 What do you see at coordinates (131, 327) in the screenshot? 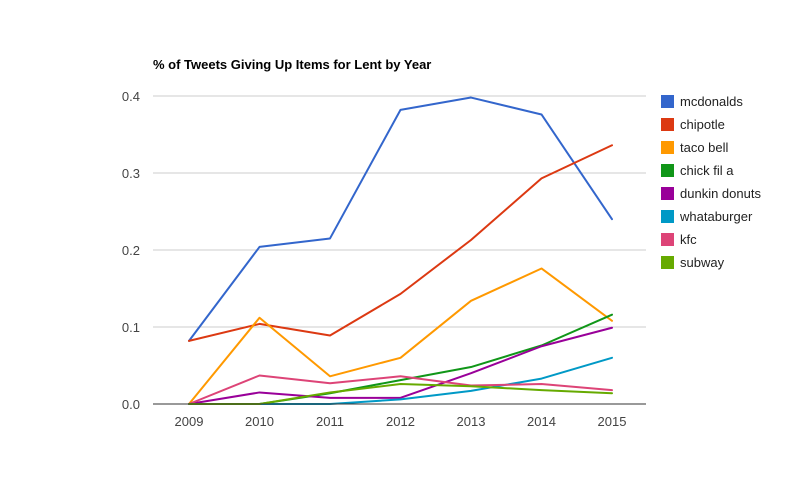
I see `y-tick-label: 0.1` at bounding box center [131, 327].